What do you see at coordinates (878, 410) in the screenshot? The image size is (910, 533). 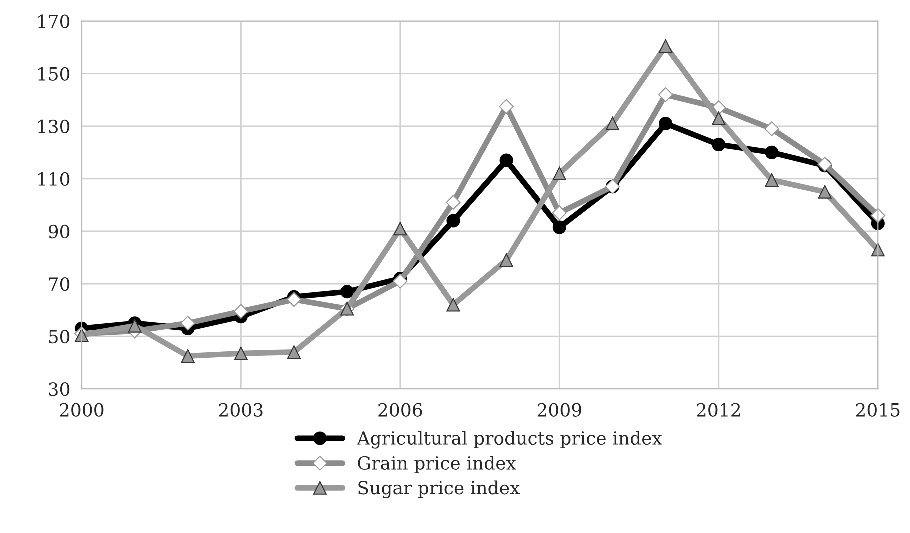 I see `x-tick-label: 2015` at bounding box center [878, 410].